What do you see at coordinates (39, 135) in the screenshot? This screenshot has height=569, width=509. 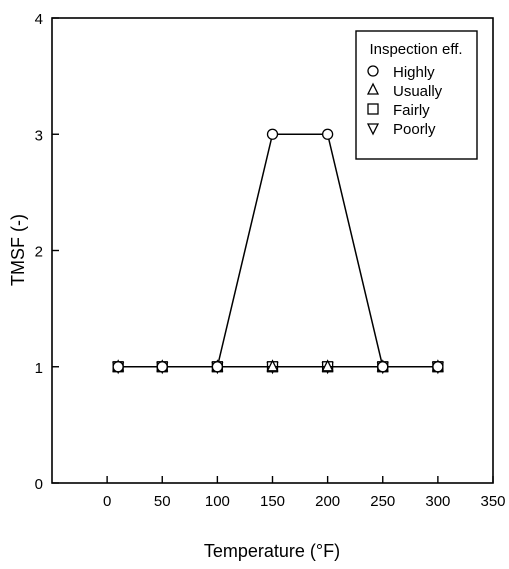 I see `y-tick-label: 3` at bounding box center [39, 135].